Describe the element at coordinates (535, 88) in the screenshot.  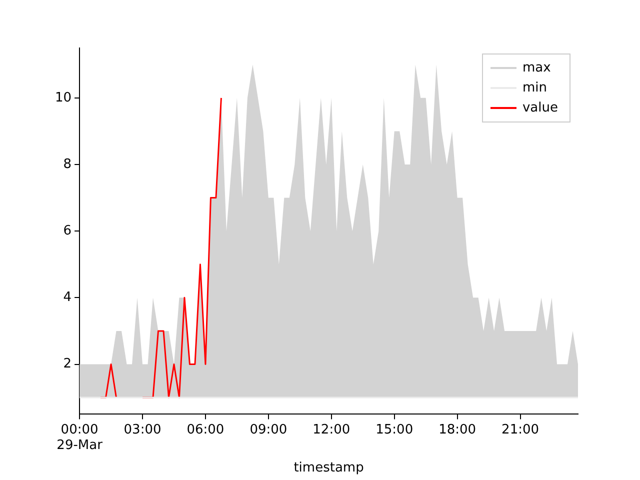
I see `legend-label: min` at that location.